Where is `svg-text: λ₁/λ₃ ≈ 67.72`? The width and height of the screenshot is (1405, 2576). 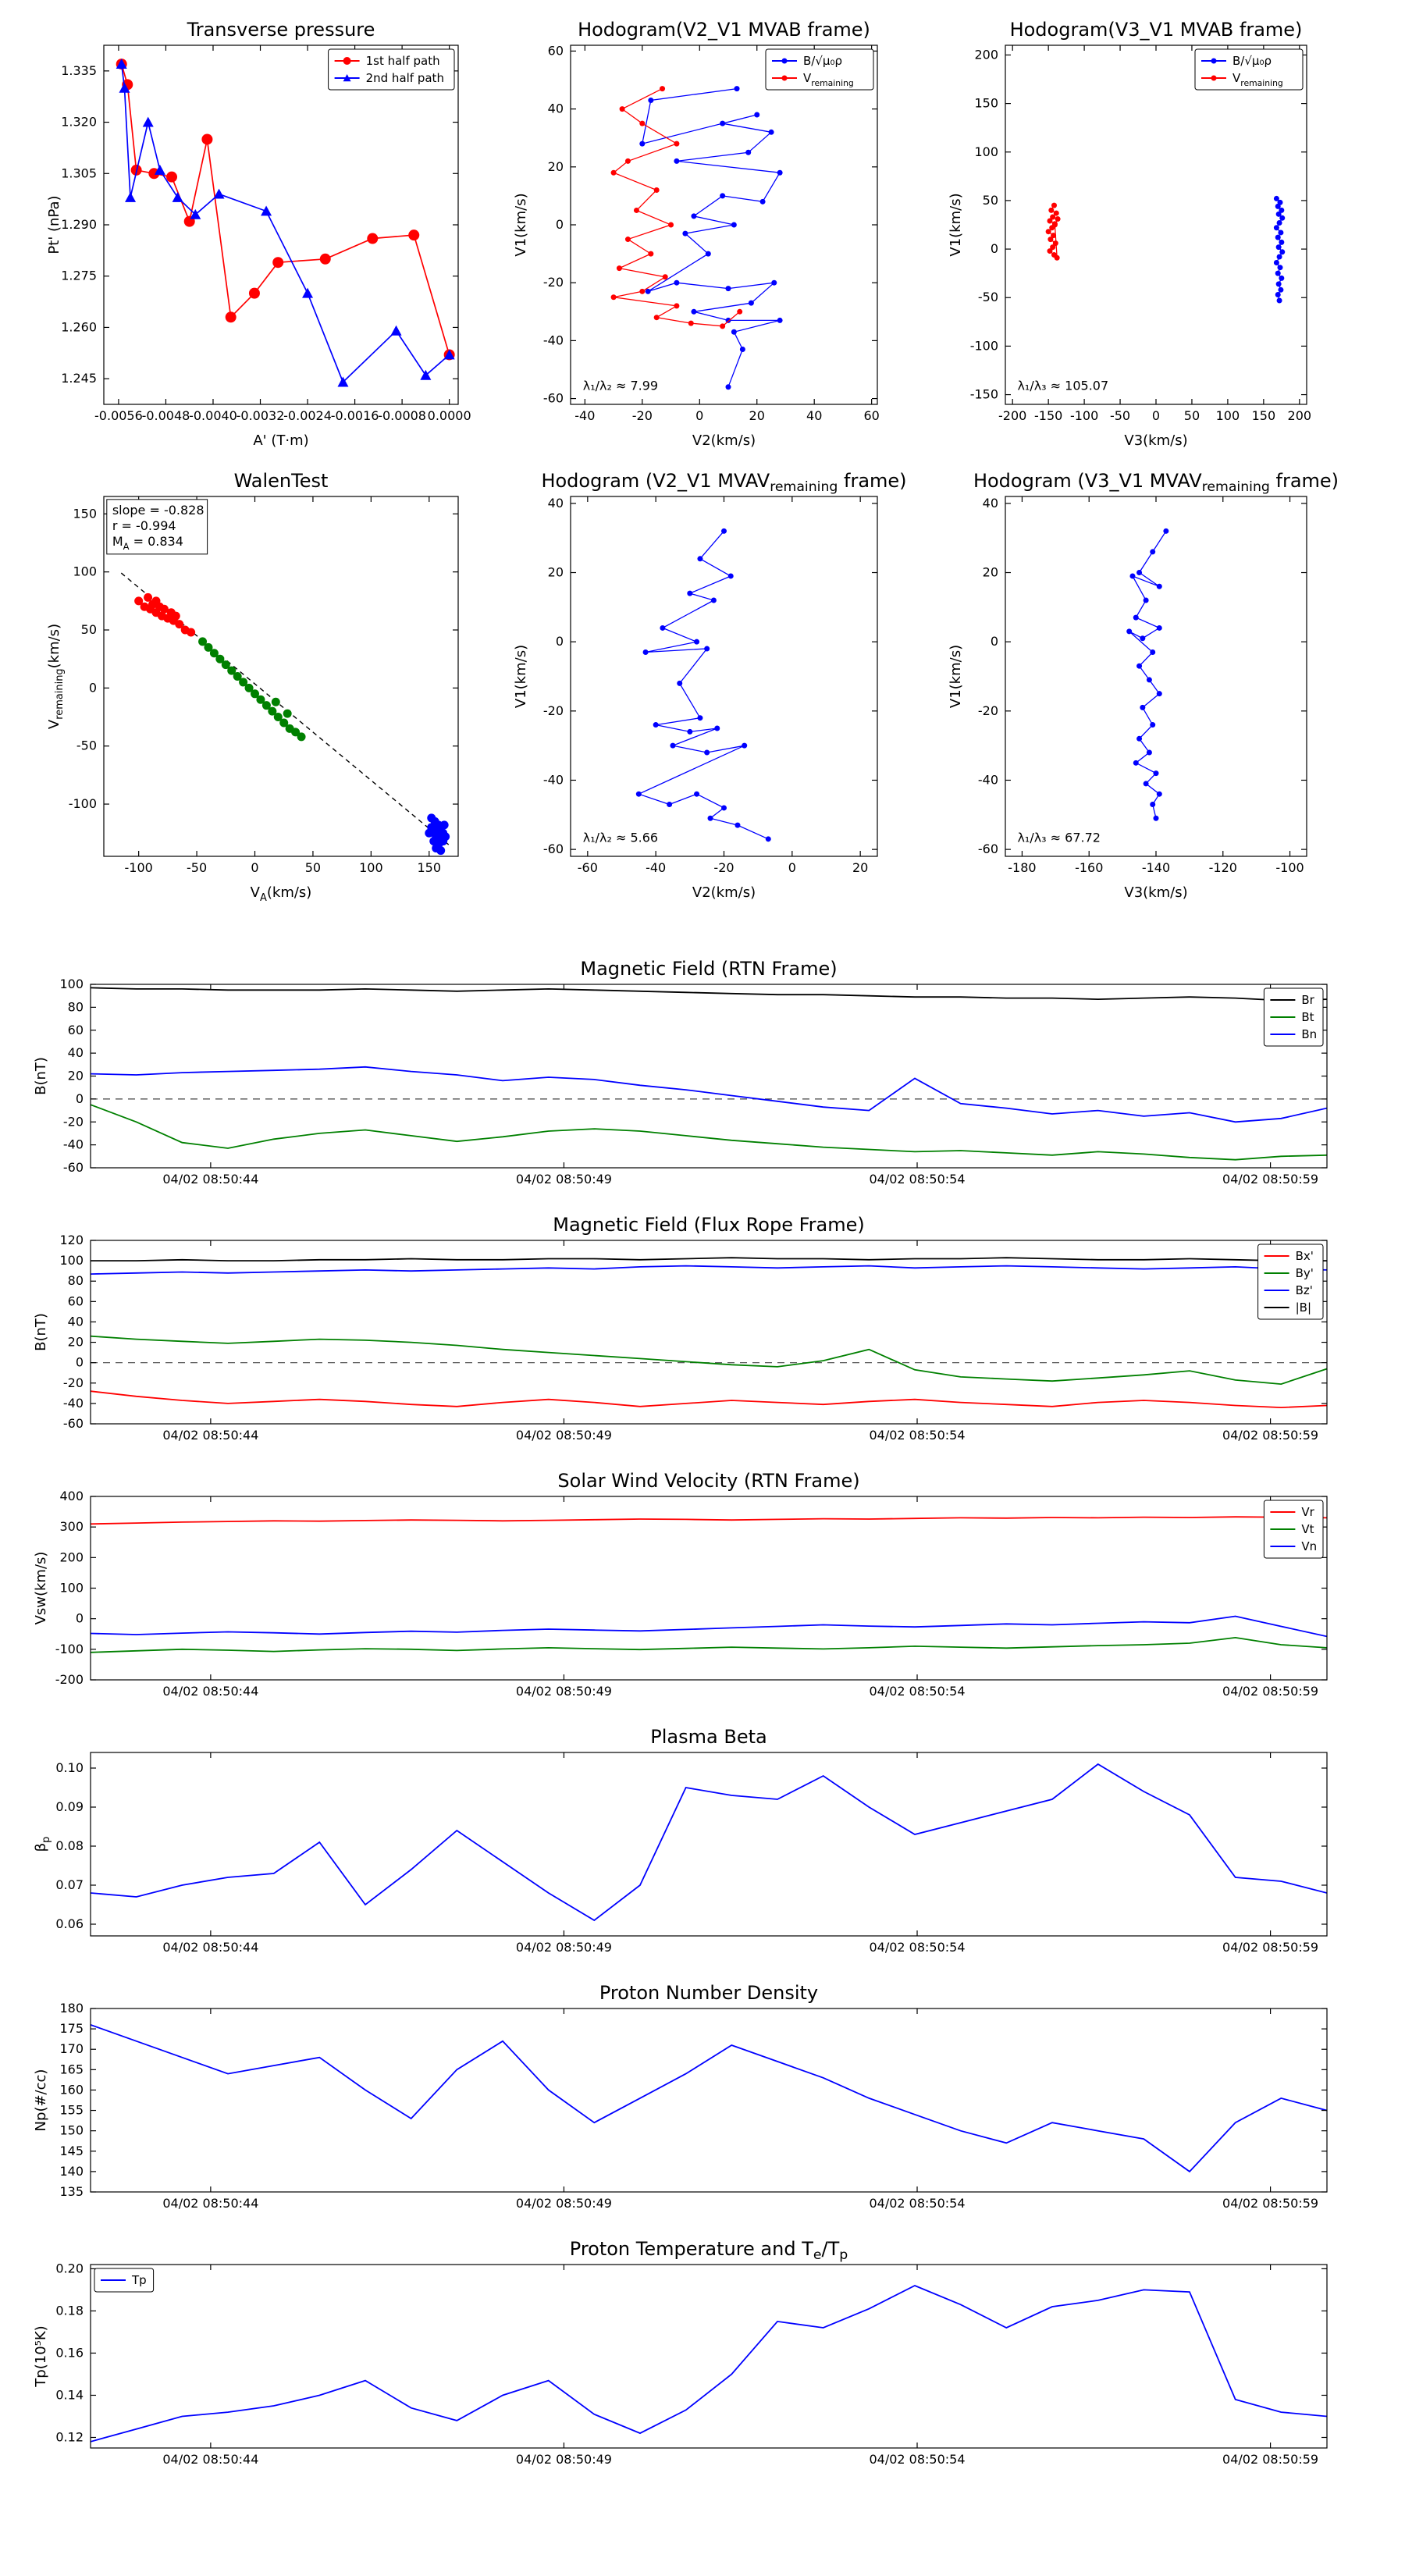
svg-text: λ₁/λ₃ ≈ 67.72 is located at coordinates (1059, 838).